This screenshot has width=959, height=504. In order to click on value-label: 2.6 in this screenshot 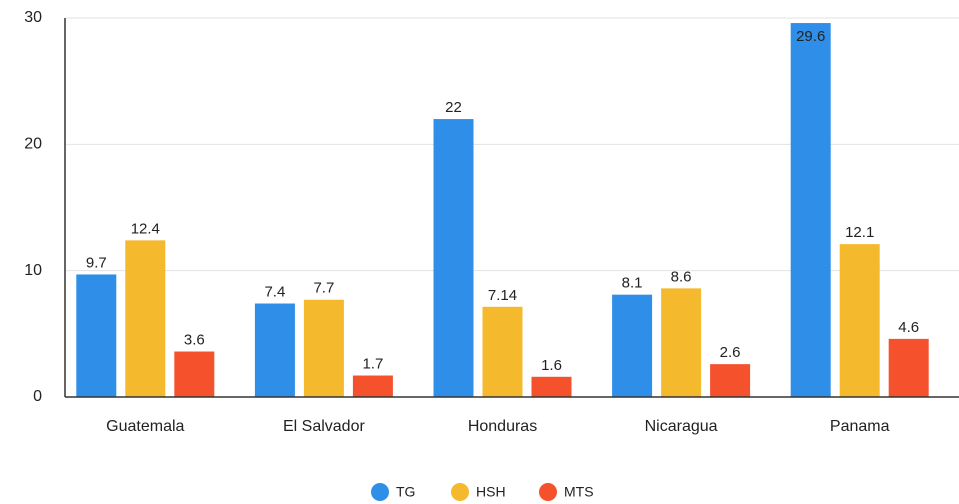, I will do `click(730, 352)`.